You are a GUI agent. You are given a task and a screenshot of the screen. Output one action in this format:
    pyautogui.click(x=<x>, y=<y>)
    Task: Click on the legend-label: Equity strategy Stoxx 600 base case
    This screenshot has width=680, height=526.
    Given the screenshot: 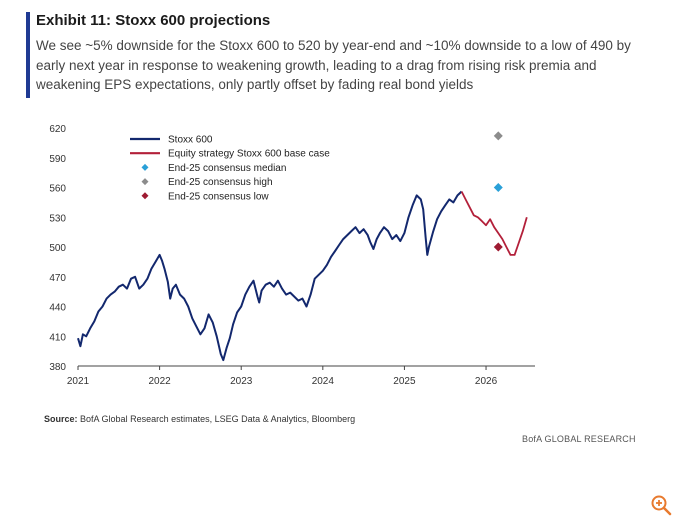 What is the action you would take?
    pyautogui.click(x=249, y=154)
    